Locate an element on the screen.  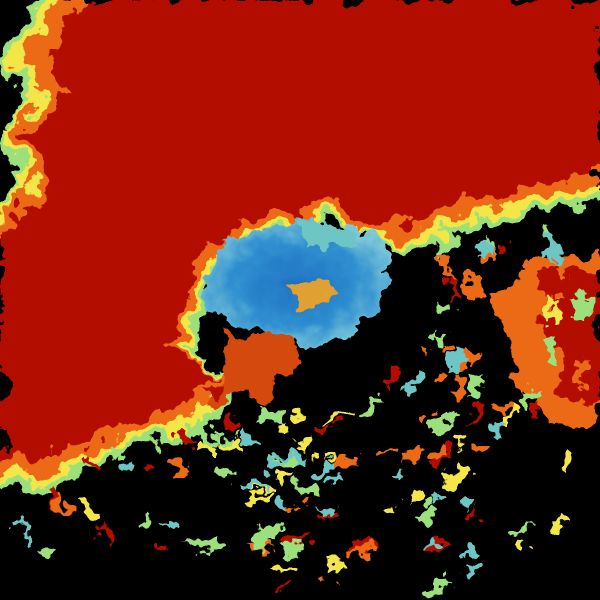
center-clutter is located at coordinates (310, 295).